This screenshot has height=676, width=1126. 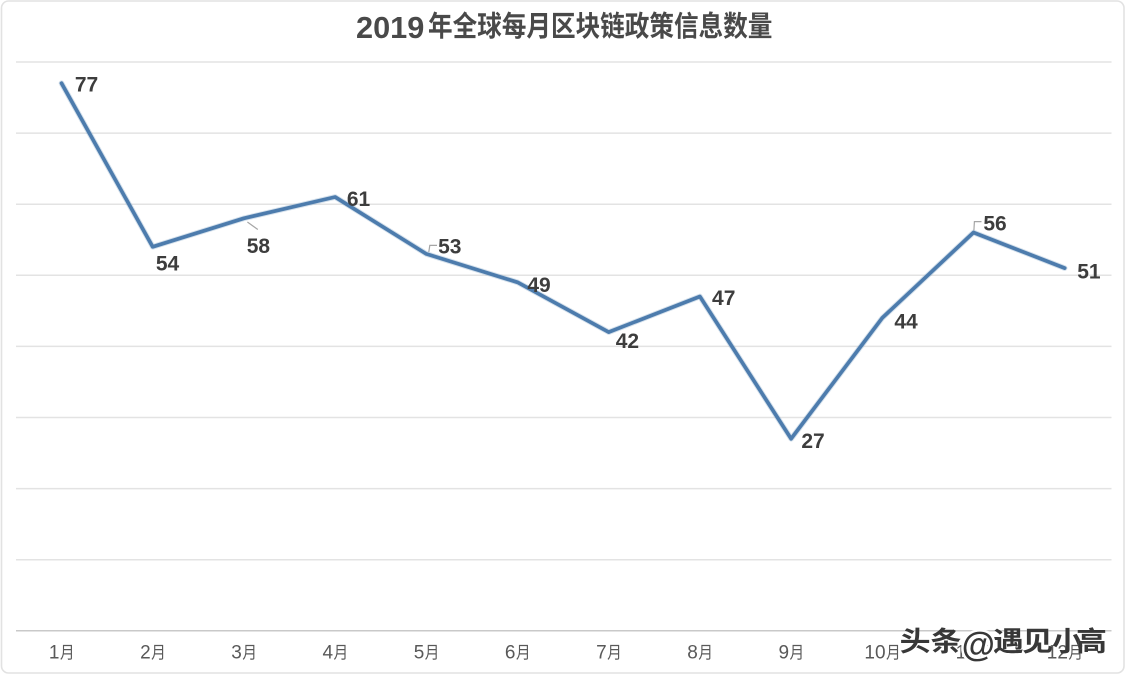 What do you see at coordinates (1089, 272) in the screenshot?
I see `svg-text: 51` at bounding box center [1089, 272].